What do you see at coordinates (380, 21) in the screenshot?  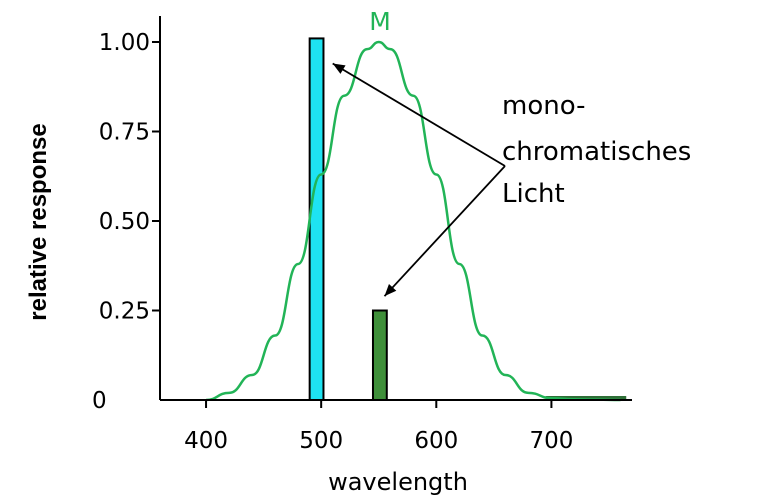 I see `curve-label: M` at bounding box center [380, 21].